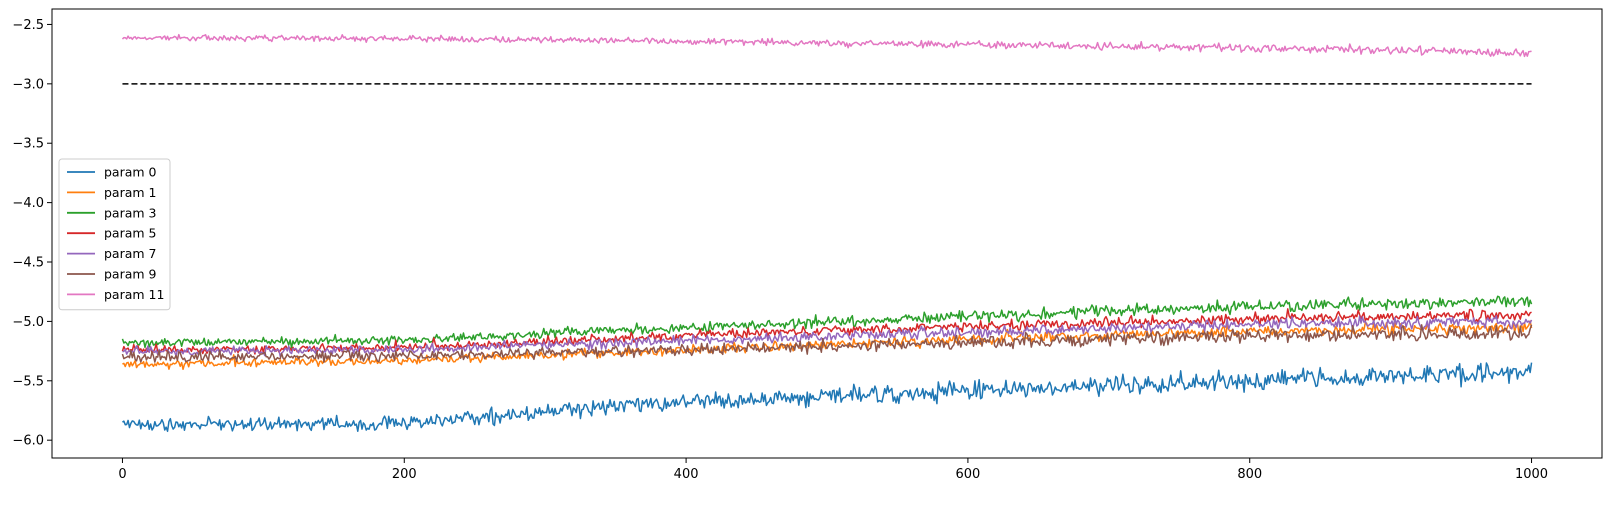 The image size is (1613, 505). I want to click on legend-label: param 0, so click(130, 172).